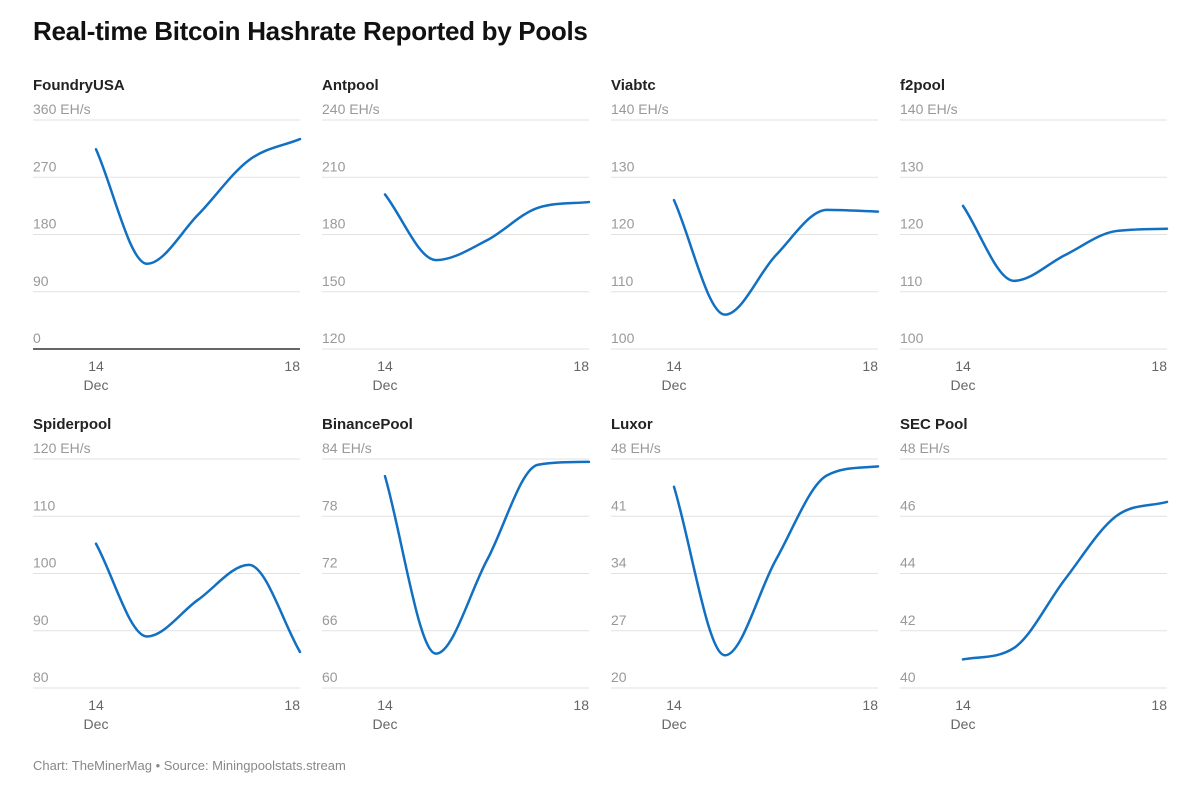 Image resolution: width=1200 pixels, height=802 pixels. Describe the element at coordinates (330, 677) in the screenshot. I see `y-tick-label: 60` at that location.